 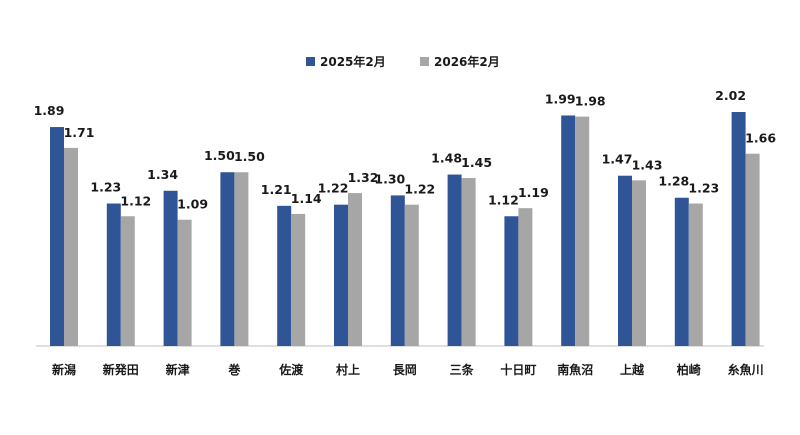 I want to click on data-label-series1-5: 1.22, so click(x=333, y=188).